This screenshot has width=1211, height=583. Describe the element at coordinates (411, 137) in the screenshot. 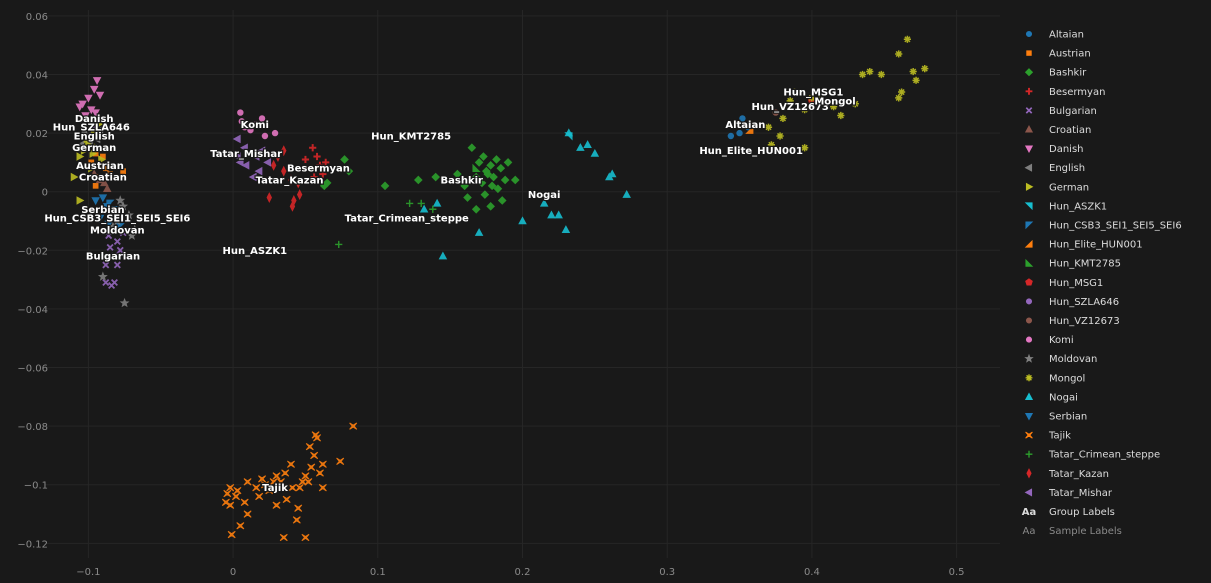

I see `group-label: Hun_KMT2785` at that location.